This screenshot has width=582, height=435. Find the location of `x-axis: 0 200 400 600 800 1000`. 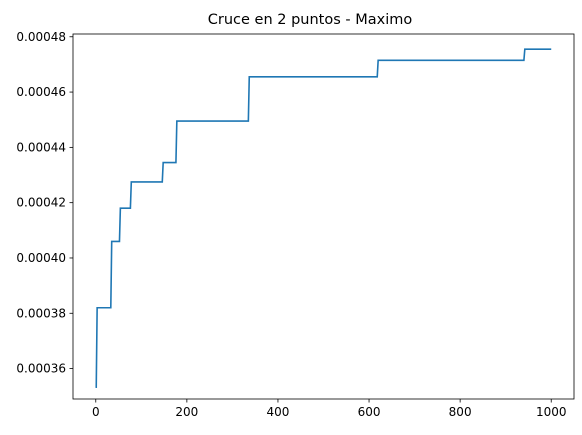

x-axis: 0 200 400 600 800 1000 is located at coordinates (329, 409).